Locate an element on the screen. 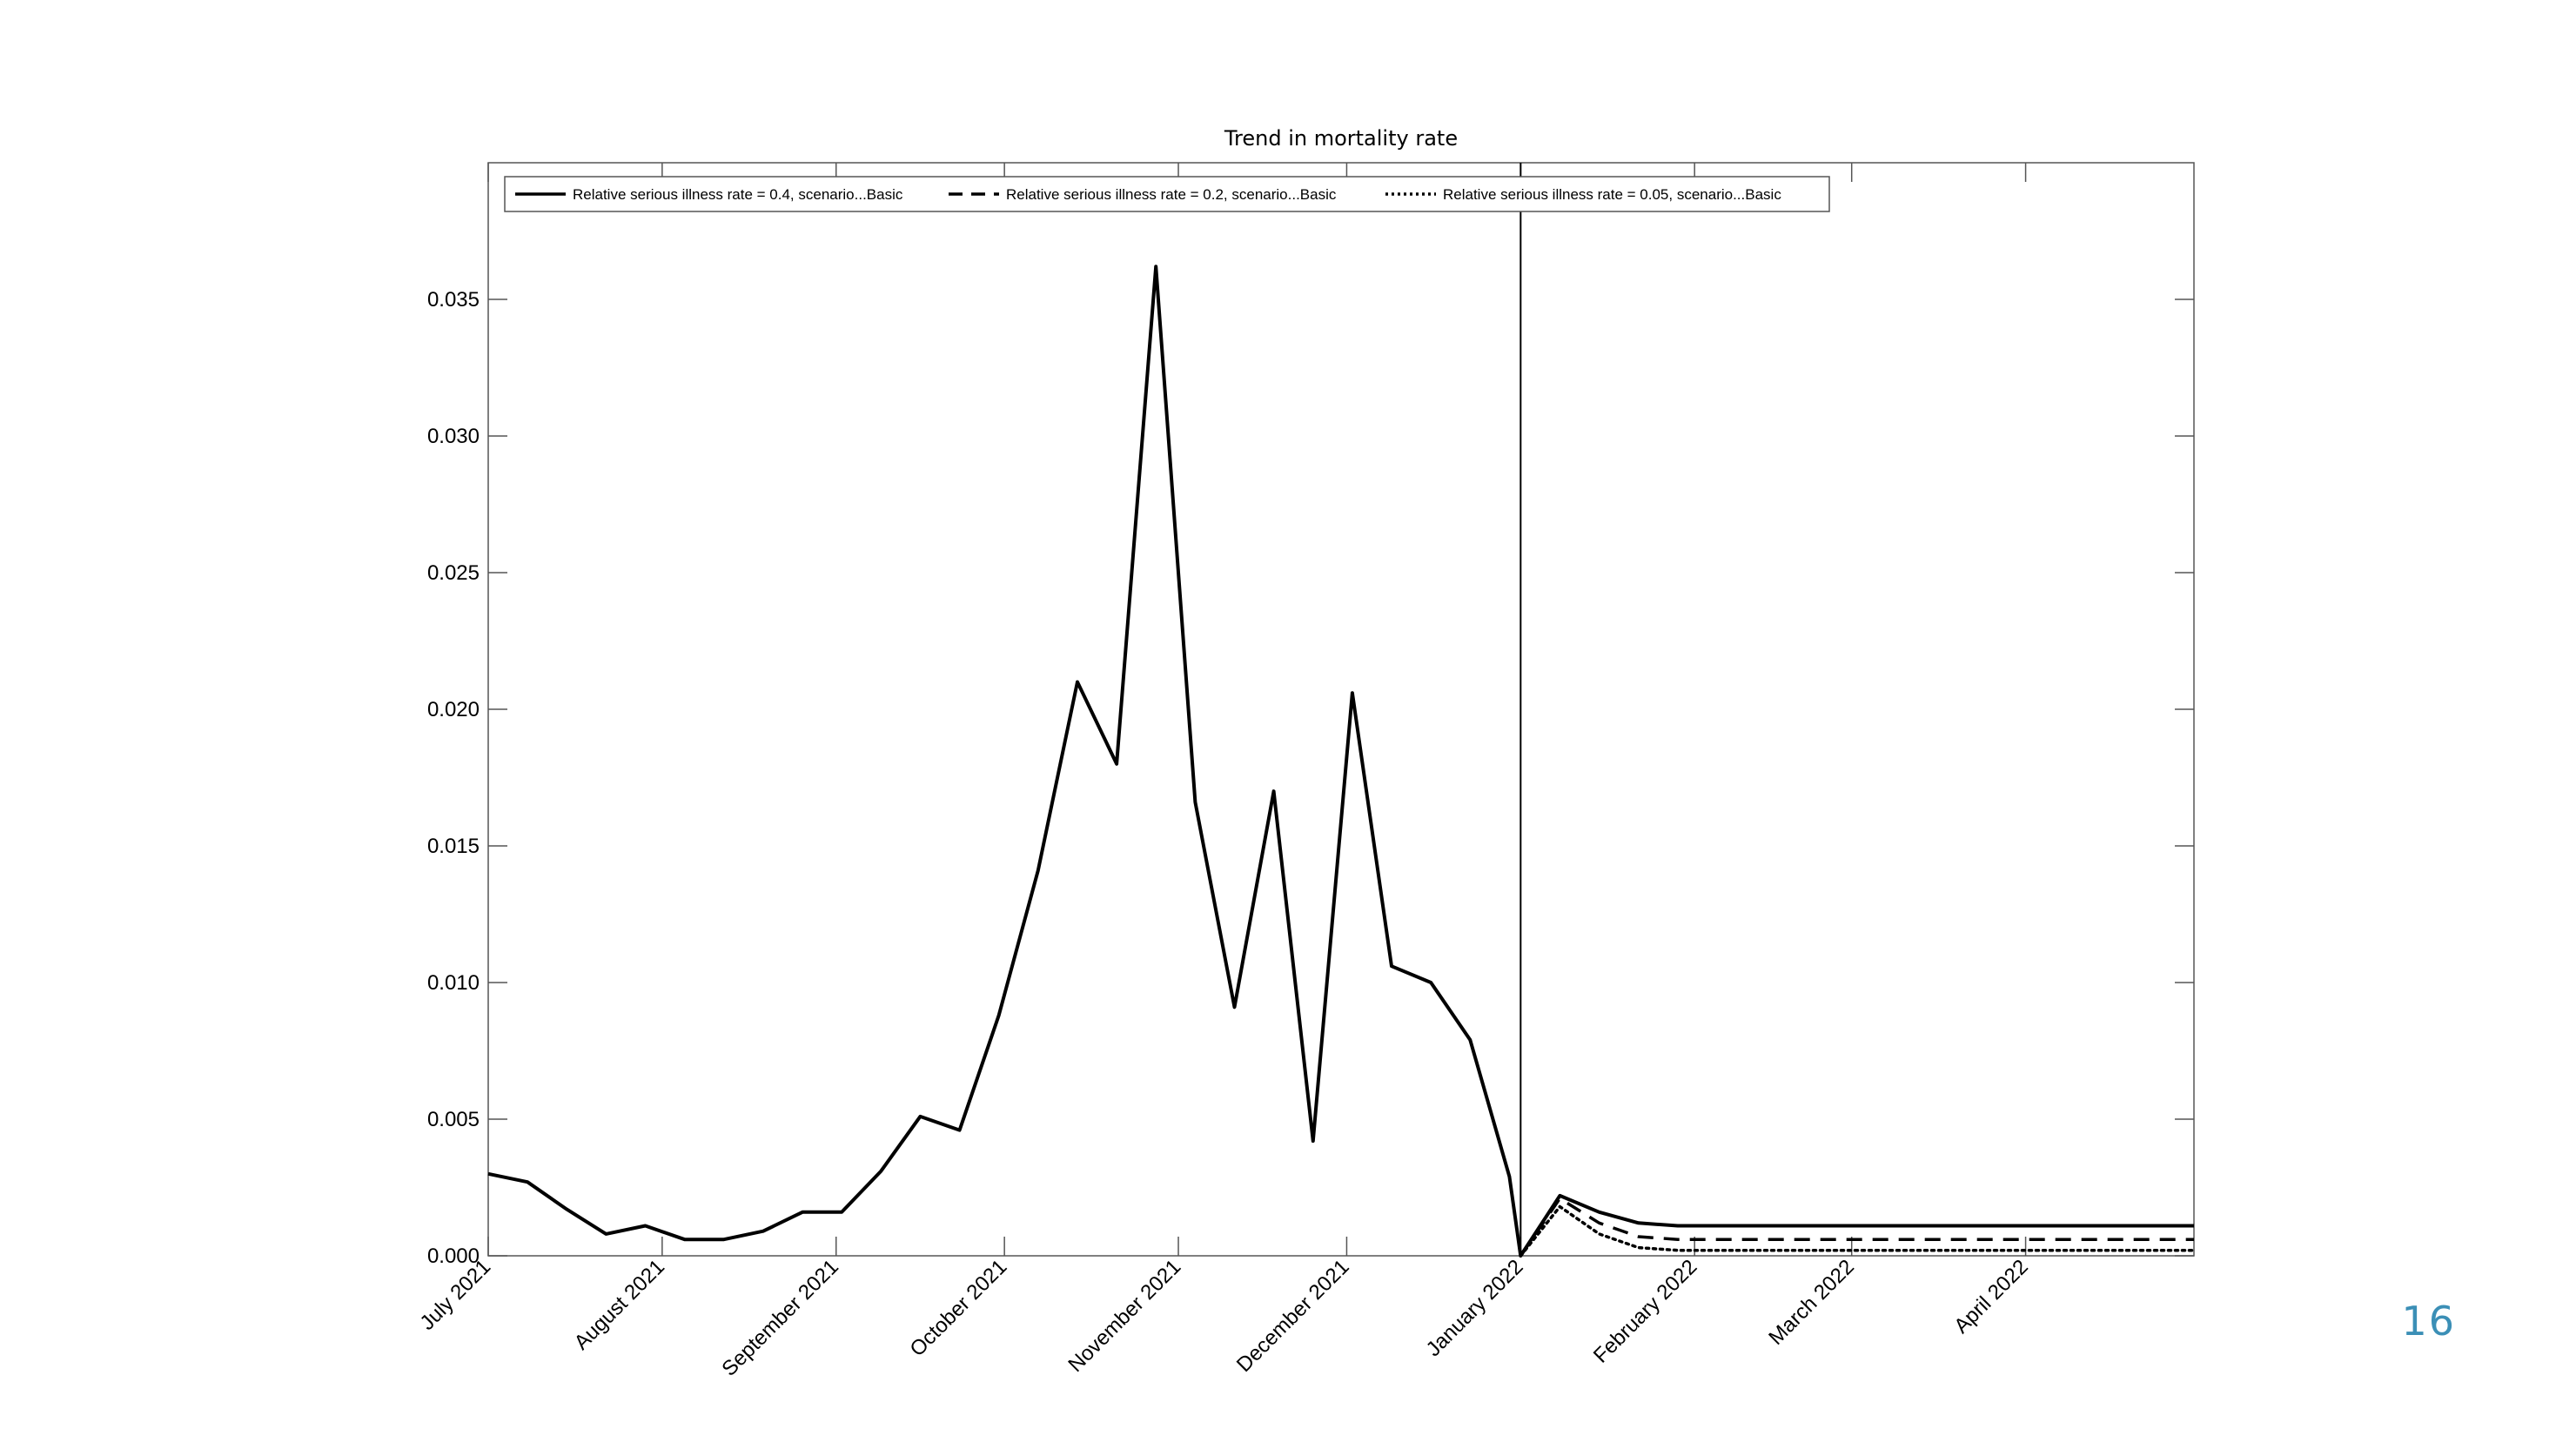 The height and width of the screenshot is (1449, 2576). series-line-dashed is located at coordinates (1856, 1227).